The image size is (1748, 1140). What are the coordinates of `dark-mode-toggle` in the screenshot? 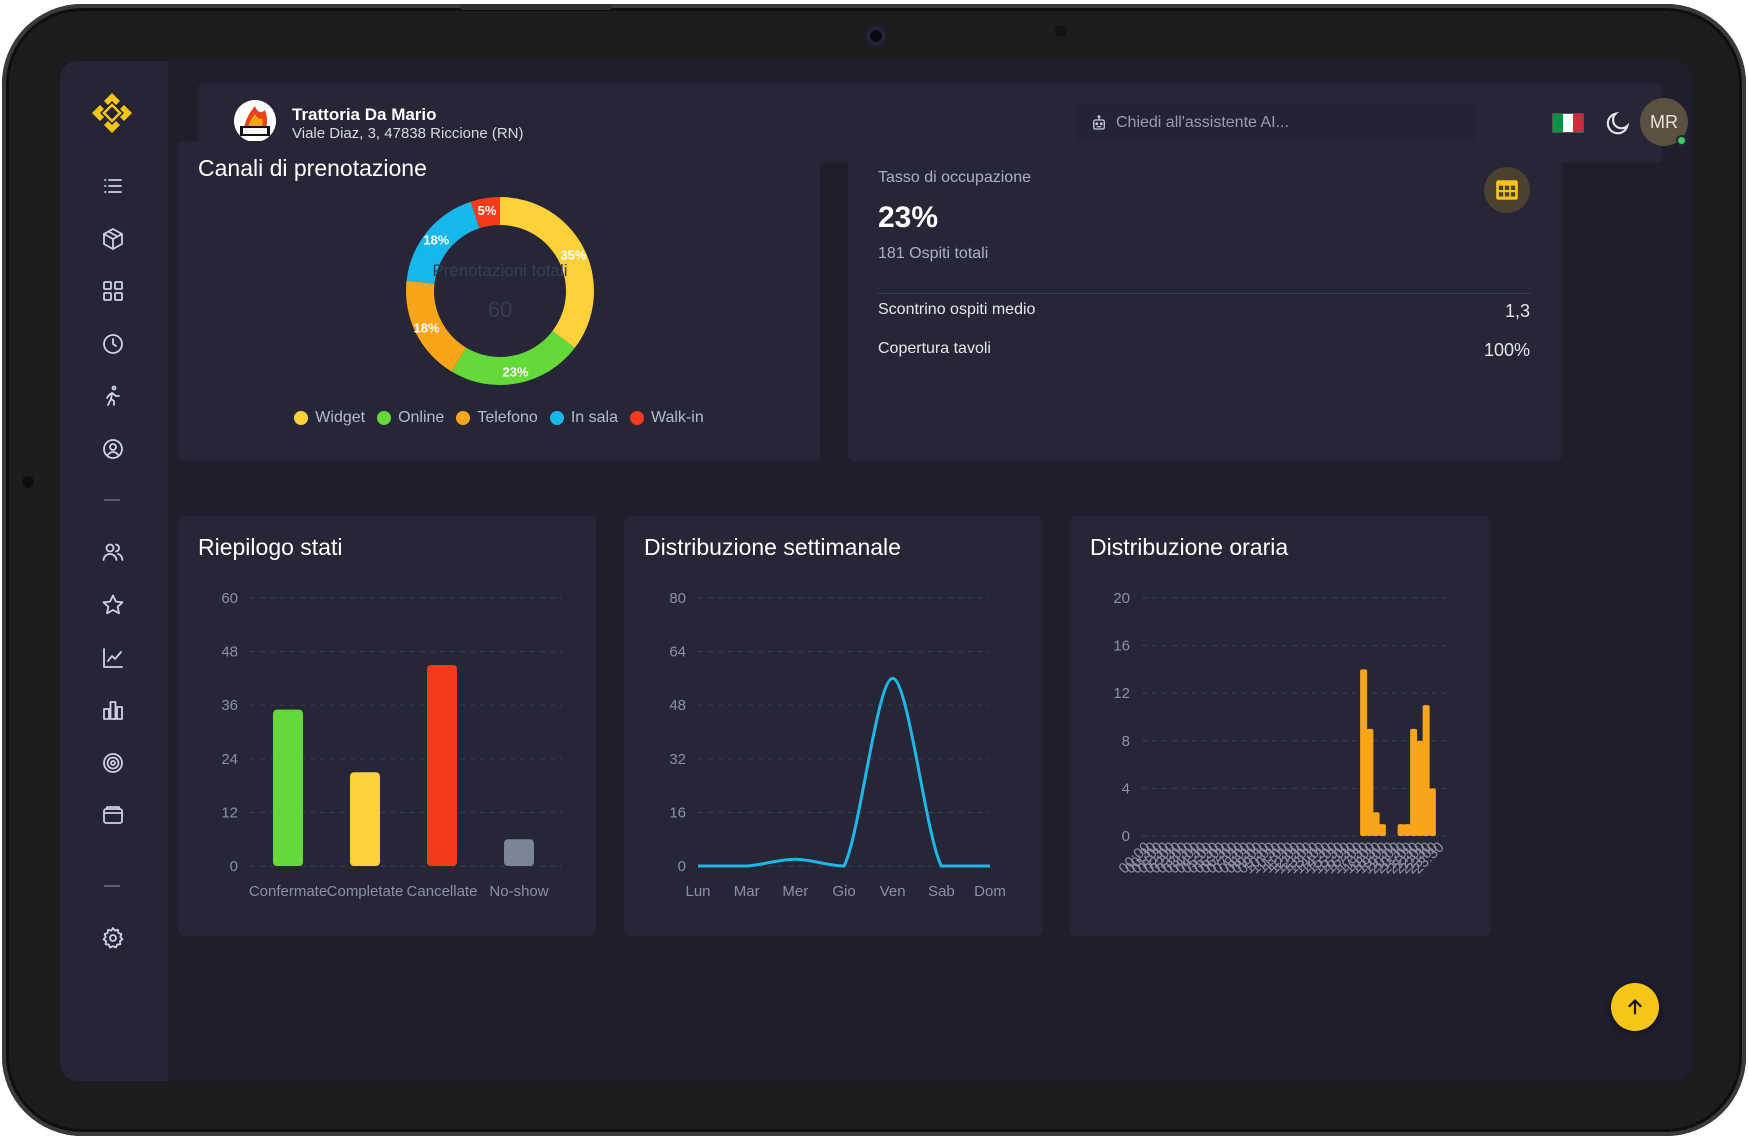 It's located at (1618, 123).